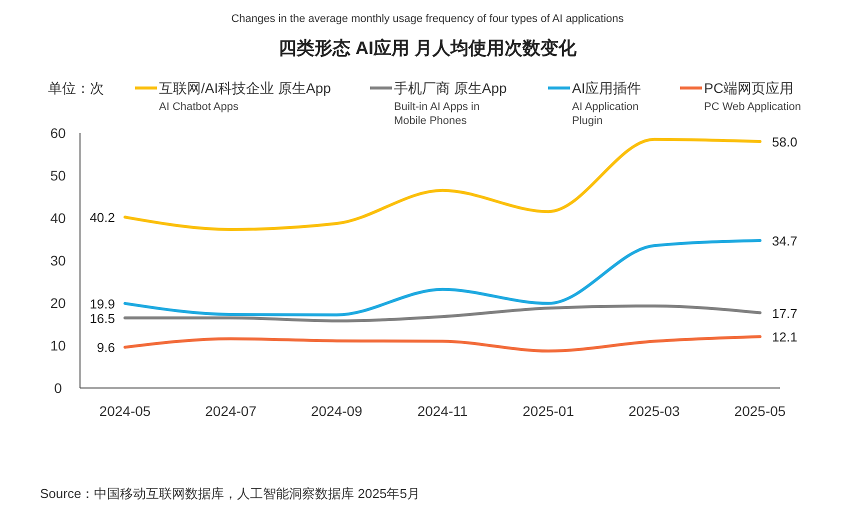 The width and height of the screenshot is (855, 519). I want to click on legend-label: PC端网页应用 PC Web Application, so click(753, 96).